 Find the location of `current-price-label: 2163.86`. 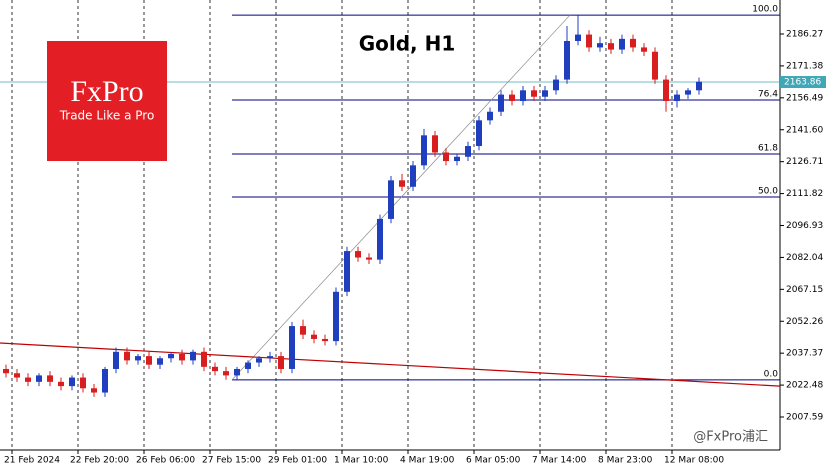

current-price-label: 2163.86 is located at coordinates (802, 83).